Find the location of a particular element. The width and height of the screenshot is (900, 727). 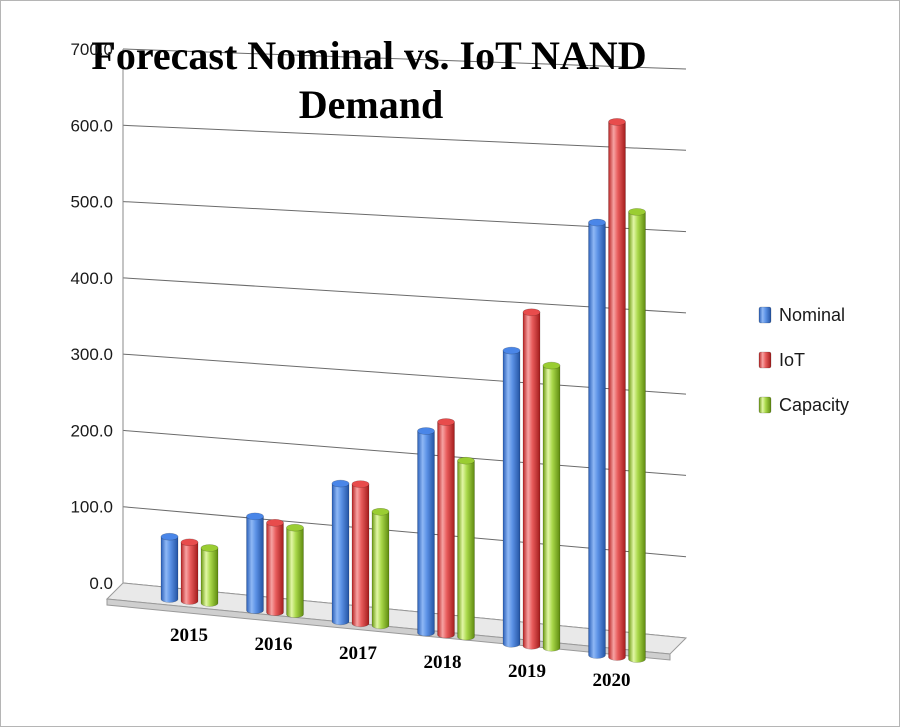

y-tick-label: 0.0 is located at coordinates (101, 583).